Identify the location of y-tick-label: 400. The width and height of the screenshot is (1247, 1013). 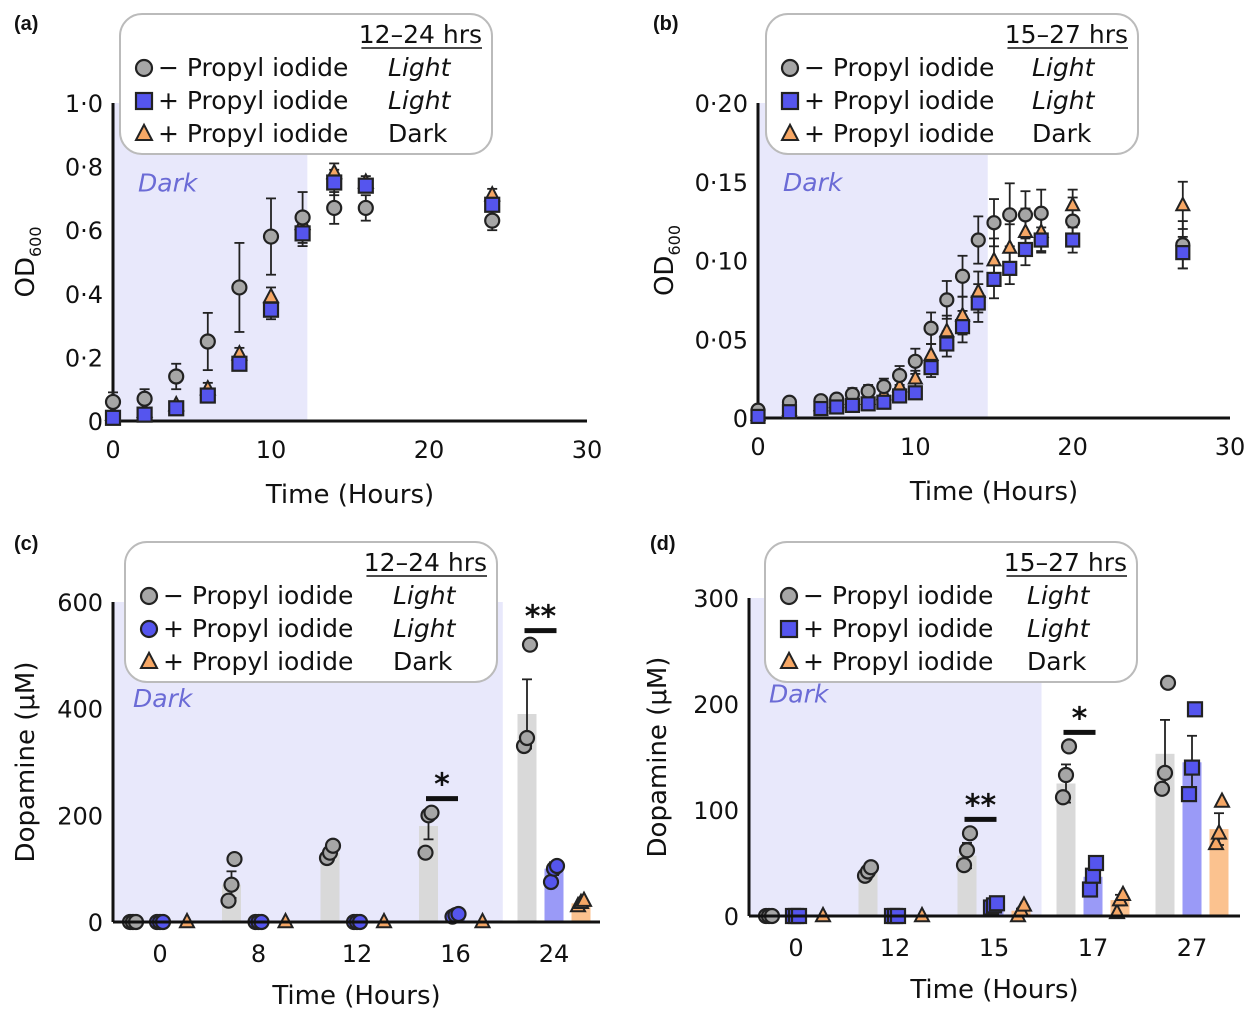
(80, 710).